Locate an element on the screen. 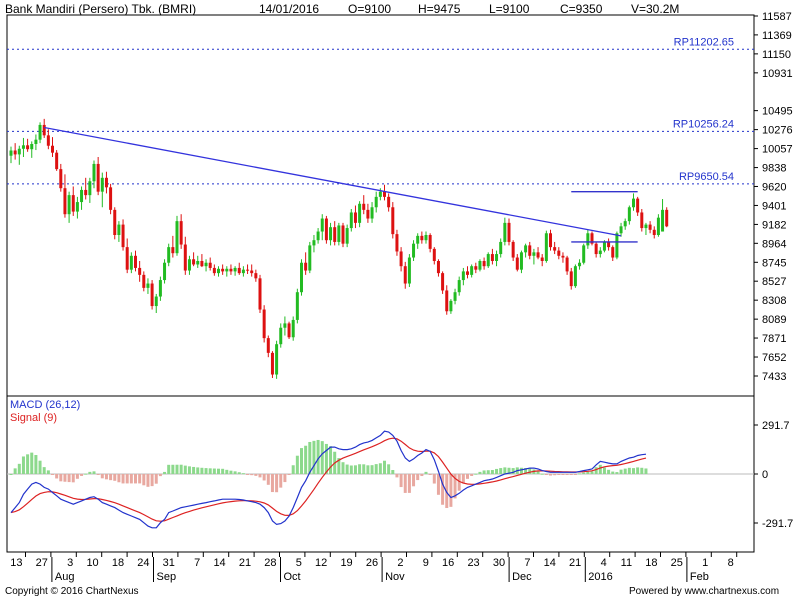  macd-lines is located at coordinates (328, 479).